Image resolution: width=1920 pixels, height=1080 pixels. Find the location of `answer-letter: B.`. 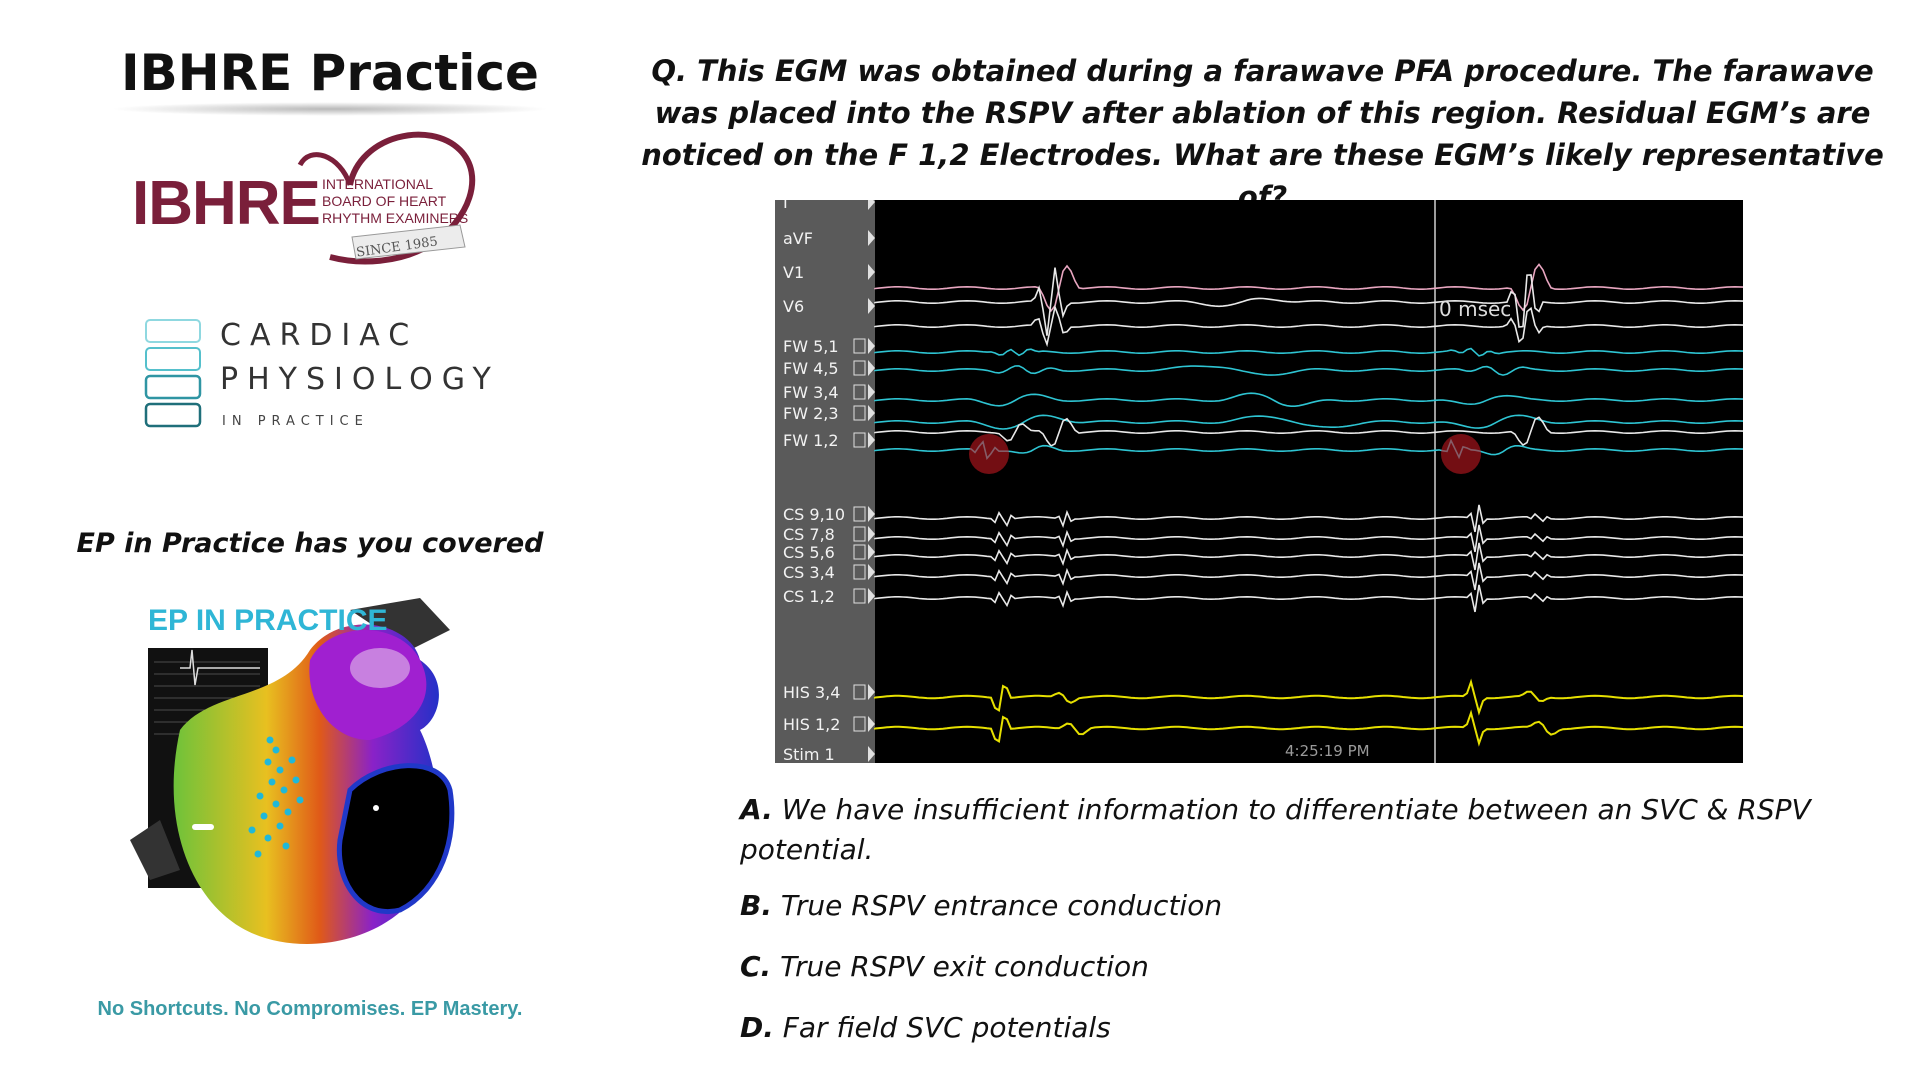

answer-letter: B. is located at coordinates (756, 905).